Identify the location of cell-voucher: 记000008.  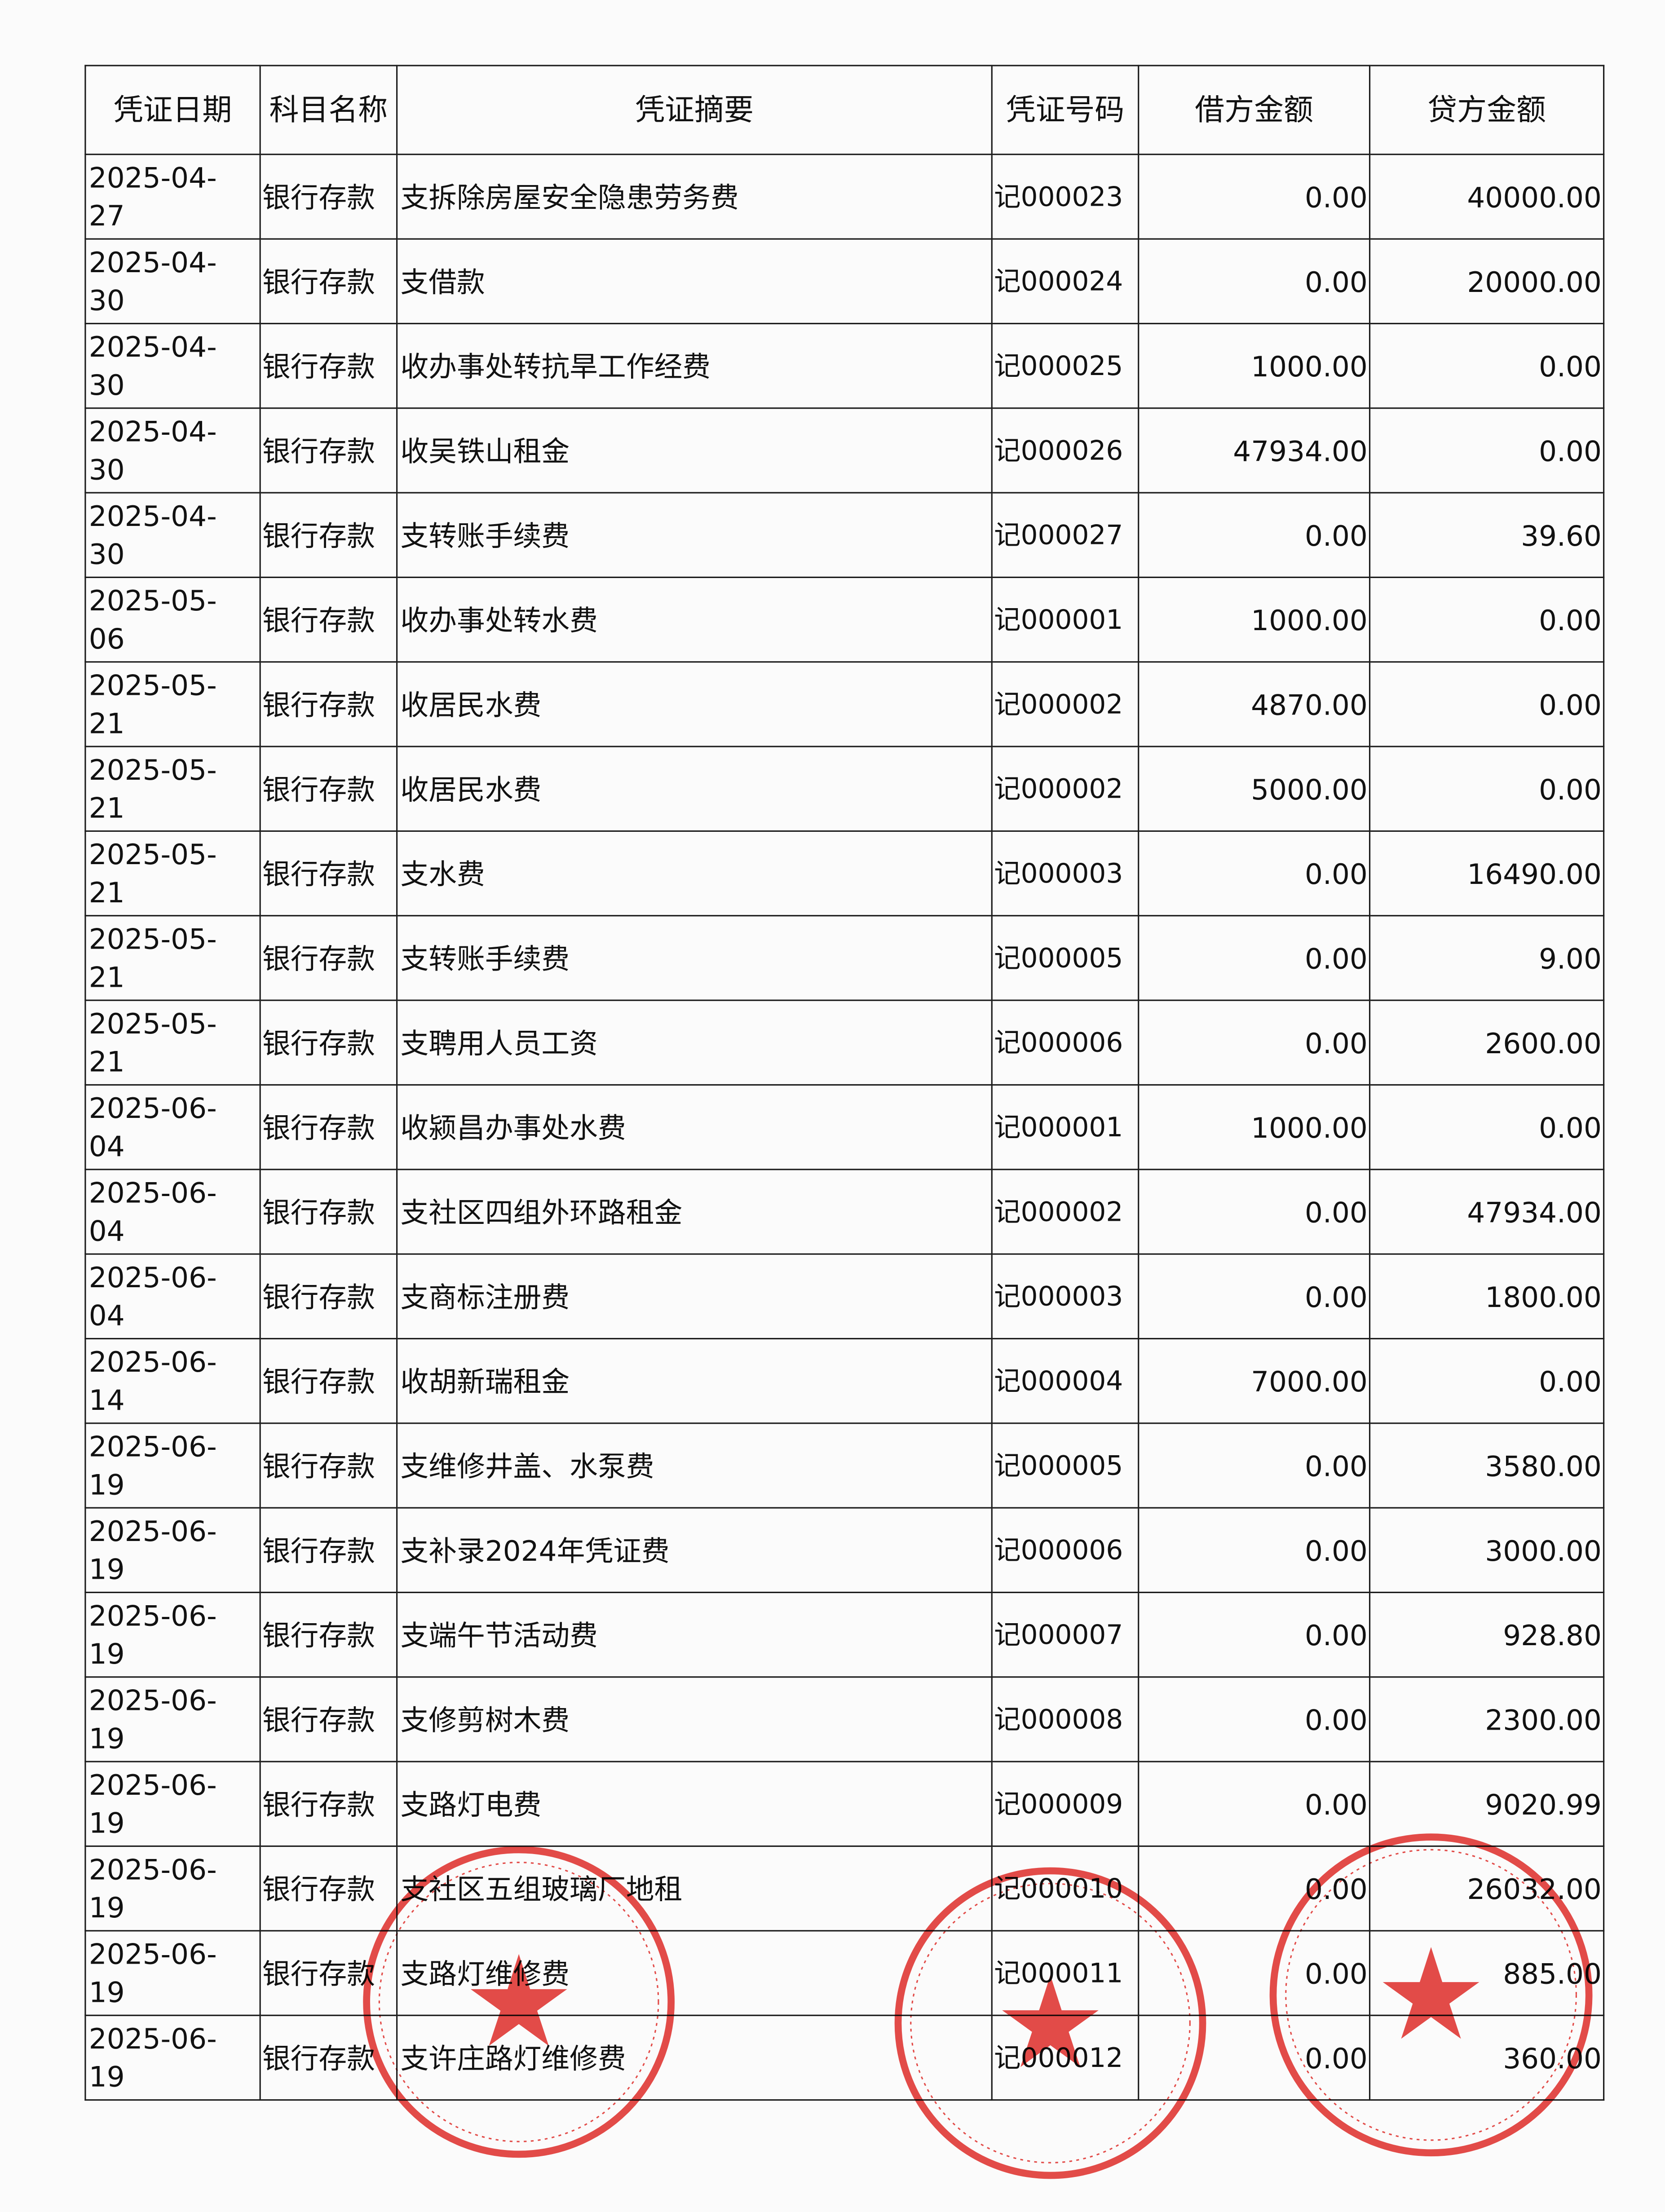
(1065, 1719).